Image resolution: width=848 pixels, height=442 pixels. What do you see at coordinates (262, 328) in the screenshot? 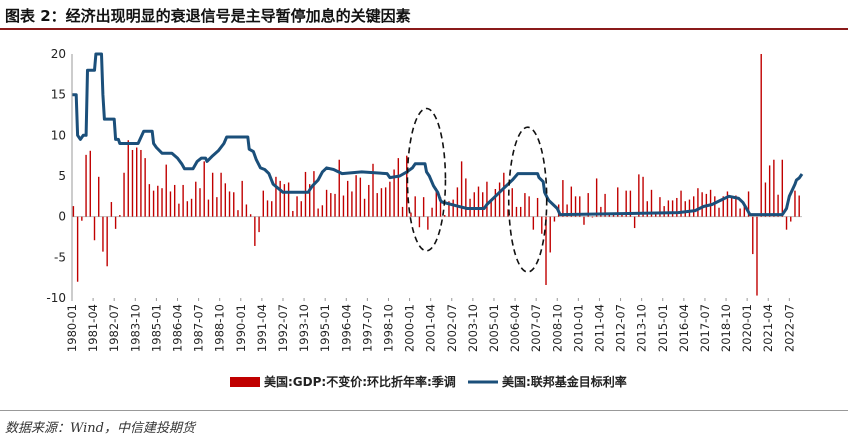
I see `x-tick-label: 1991-04` at bounding box center [262, 328].